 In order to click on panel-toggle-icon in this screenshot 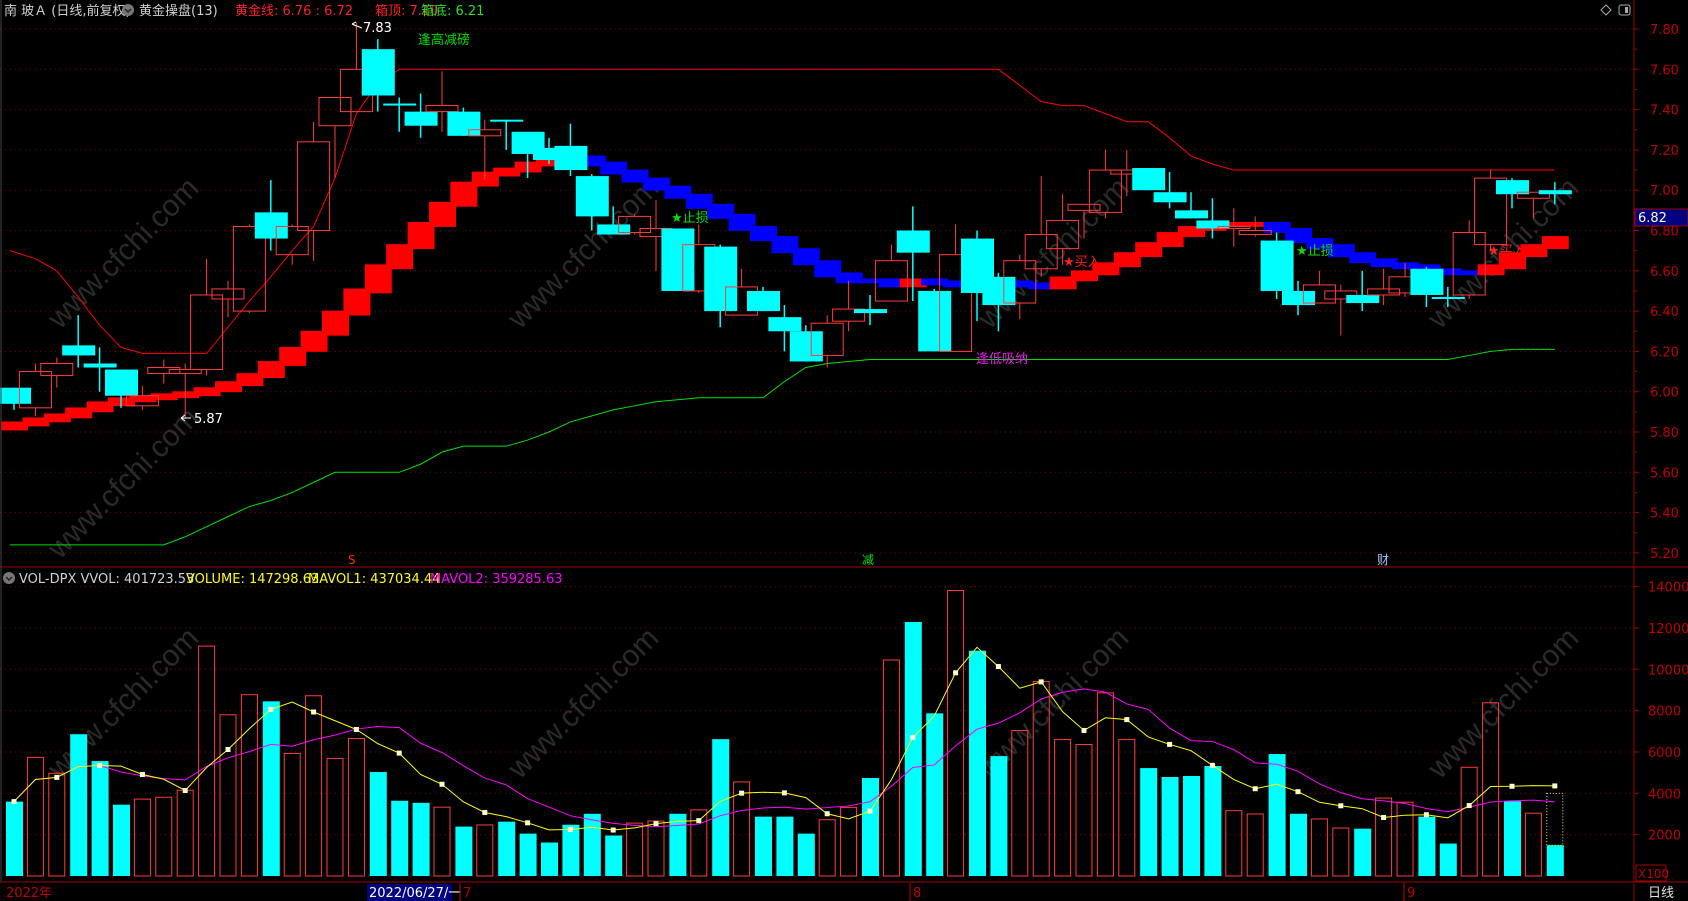, I will do `click(1624, 10)`.